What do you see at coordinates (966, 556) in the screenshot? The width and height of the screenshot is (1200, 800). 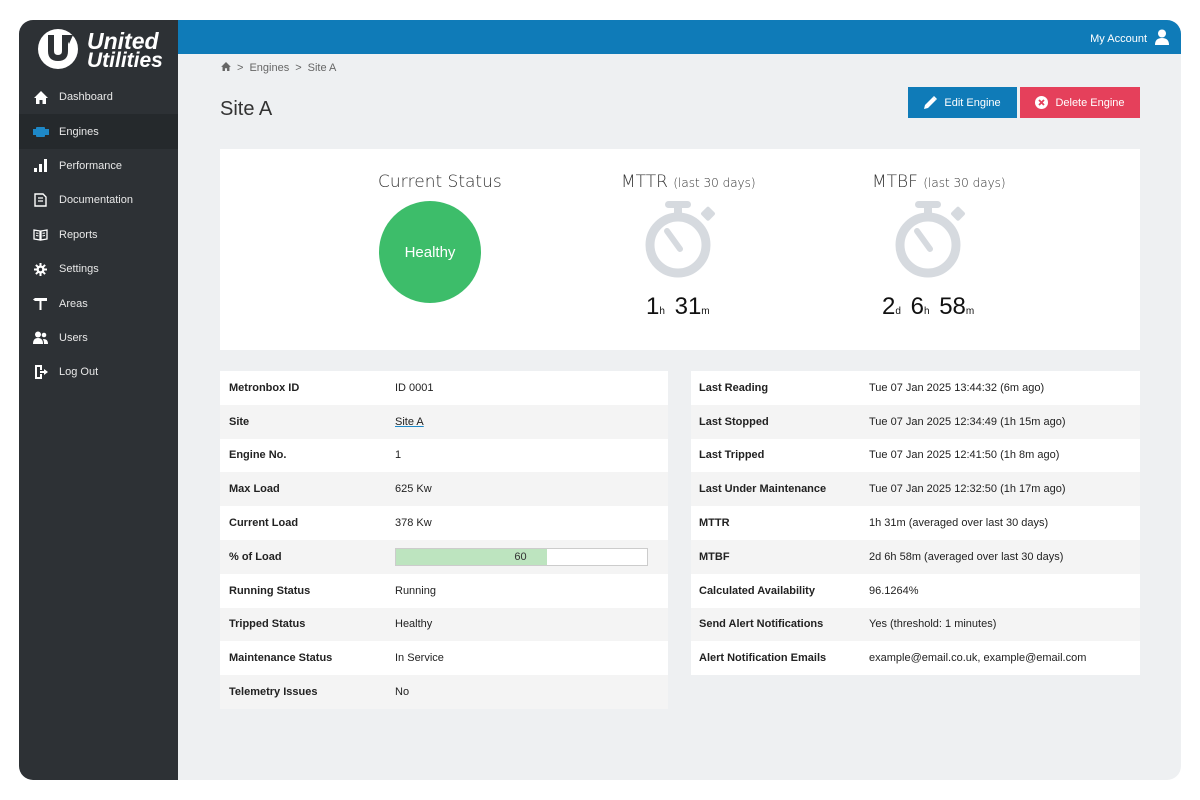 I see `row-value: 2d 6h 58m (averaged over last 30 days)` at bounding box center [966, 556].